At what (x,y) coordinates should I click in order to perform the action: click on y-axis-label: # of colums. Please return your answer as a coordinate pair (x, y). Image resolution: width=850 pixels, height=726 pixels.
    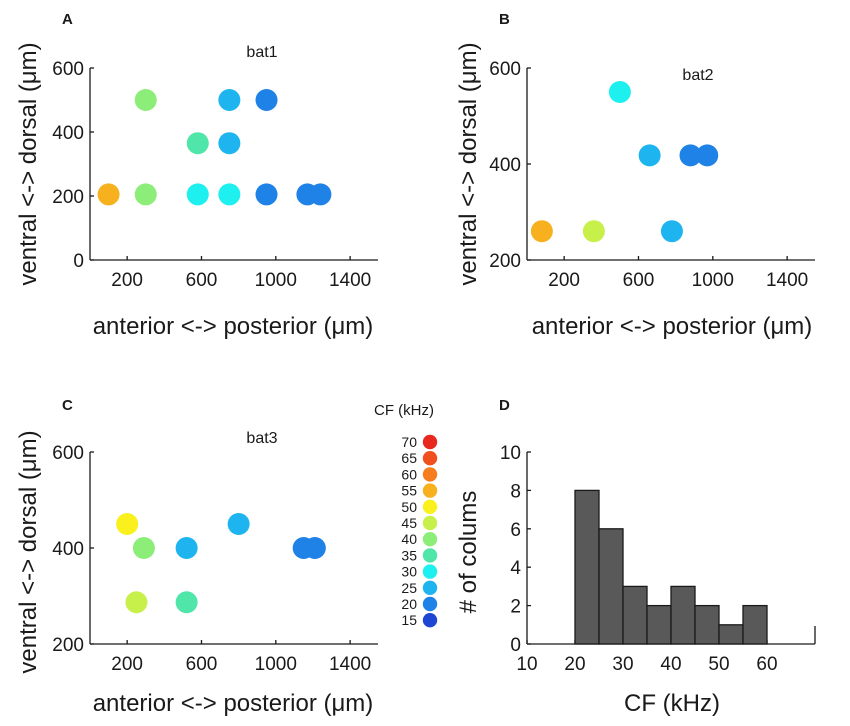
    Looking at the image, I should click on (468, 552).